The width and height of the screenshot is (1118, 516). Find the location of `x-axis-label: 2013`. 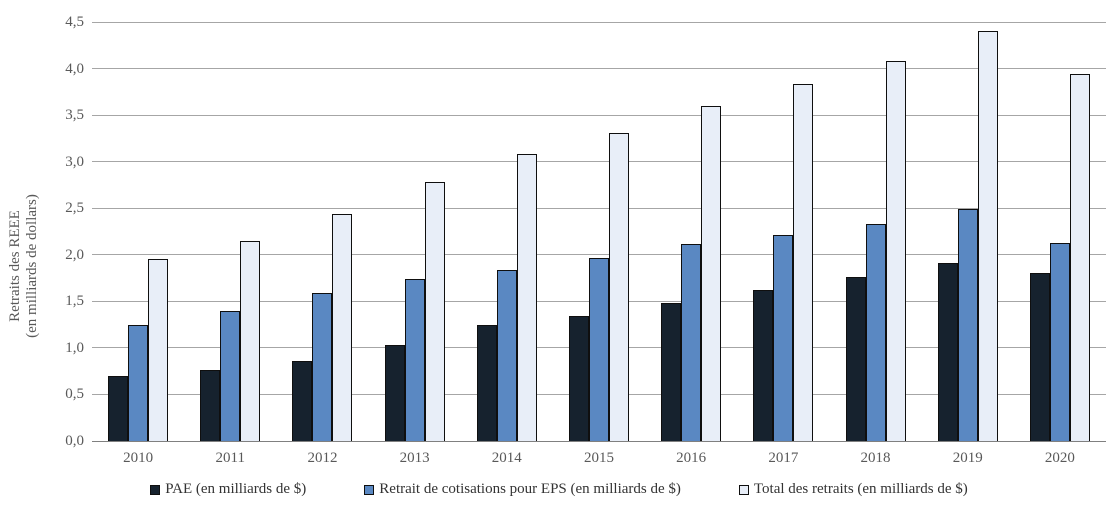

x-axis-label: 2013 is located at coordinates (414, 458).